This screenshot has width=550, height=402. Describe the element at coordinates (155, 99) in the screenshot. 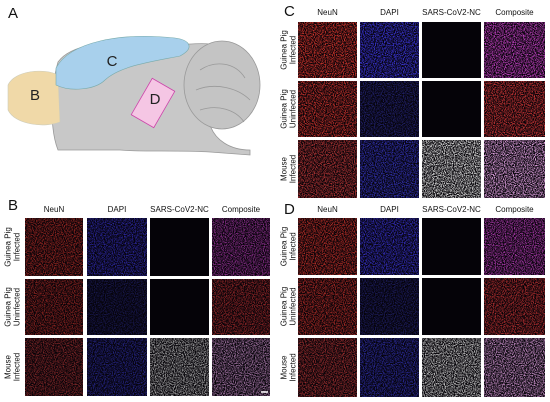

I see `region-label: D` at that location.